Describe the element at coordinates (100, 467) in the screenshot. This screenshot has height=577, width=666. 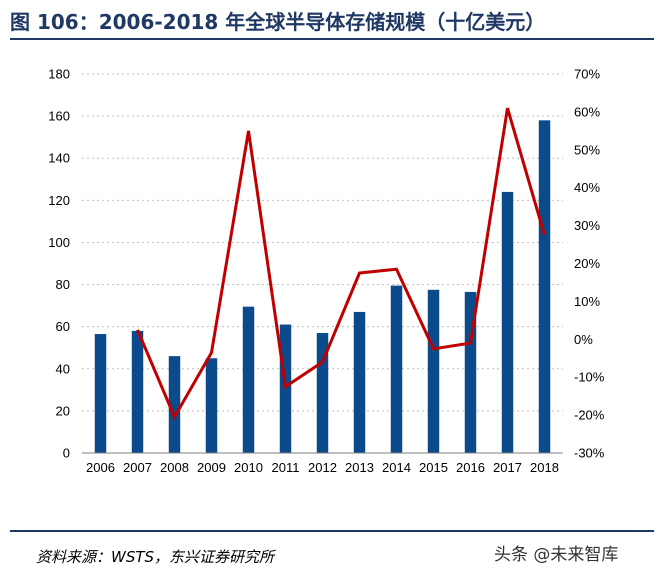
I see `x-tick-label: 2006` at that location.